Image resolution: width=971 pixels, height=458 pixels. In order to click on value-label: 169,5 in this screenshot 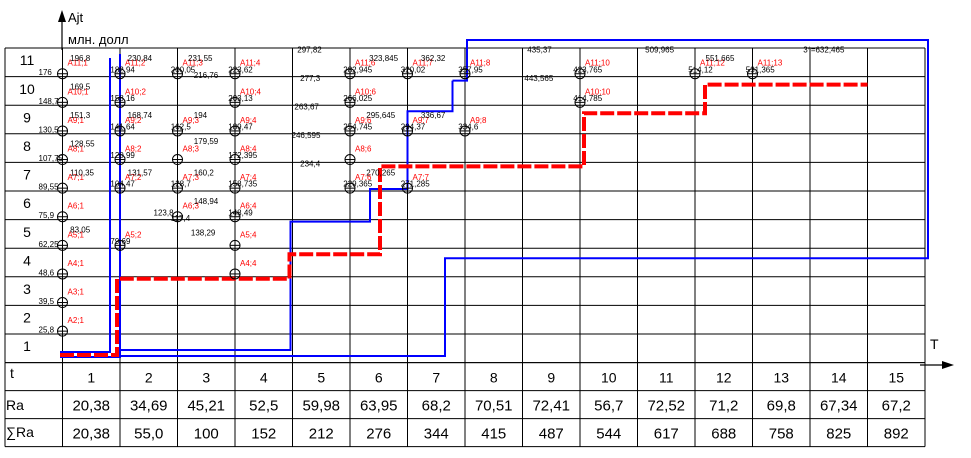, I will do `click(80, 86)`.